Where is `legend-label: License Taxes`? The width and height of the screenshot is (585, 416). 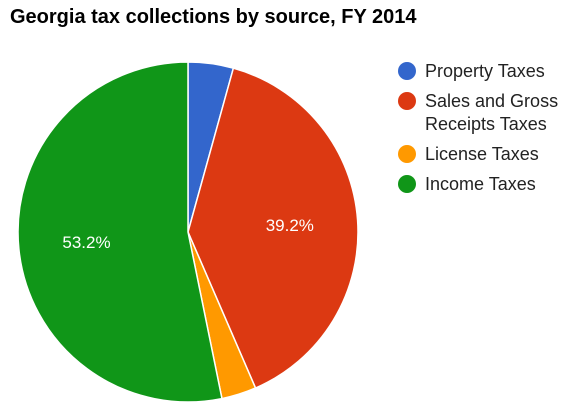
legend-label: License Taxes is located at coordinates (482, 154).